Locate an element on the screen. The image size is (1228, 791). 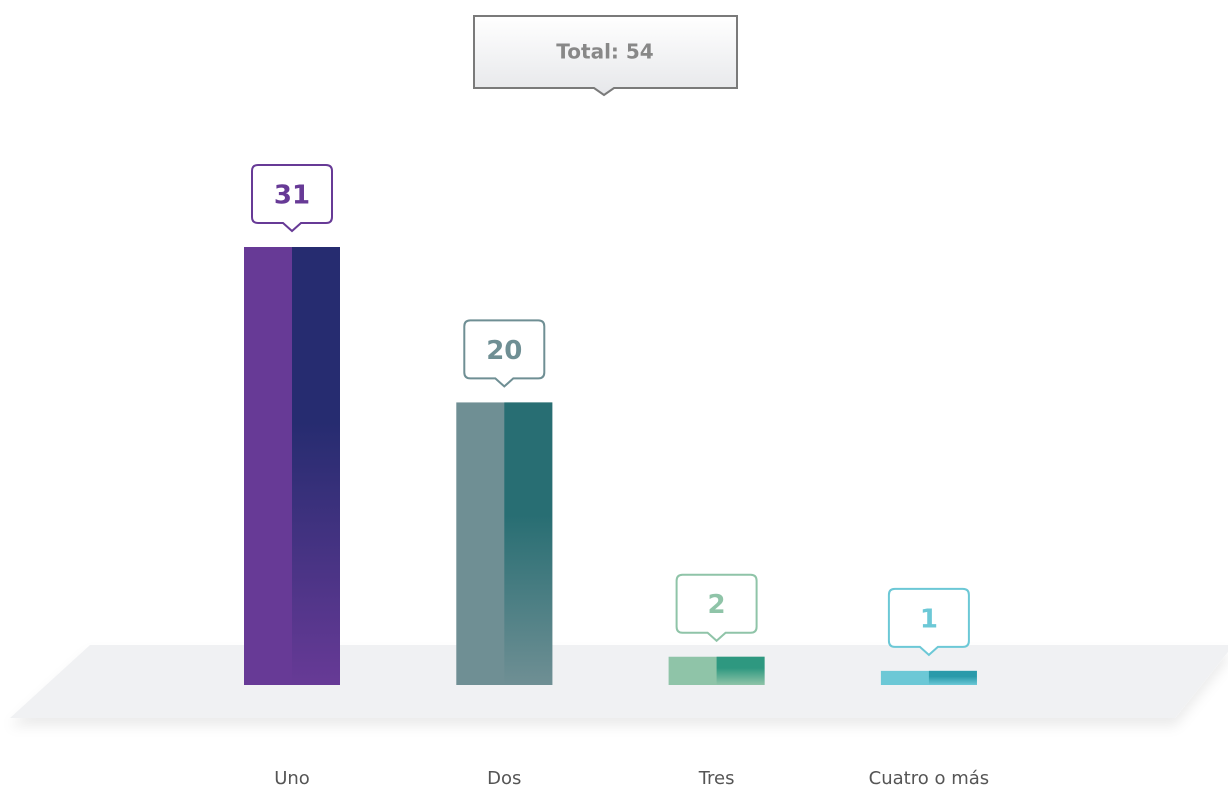
value-label: 2 is located at coordinates (717, 605).